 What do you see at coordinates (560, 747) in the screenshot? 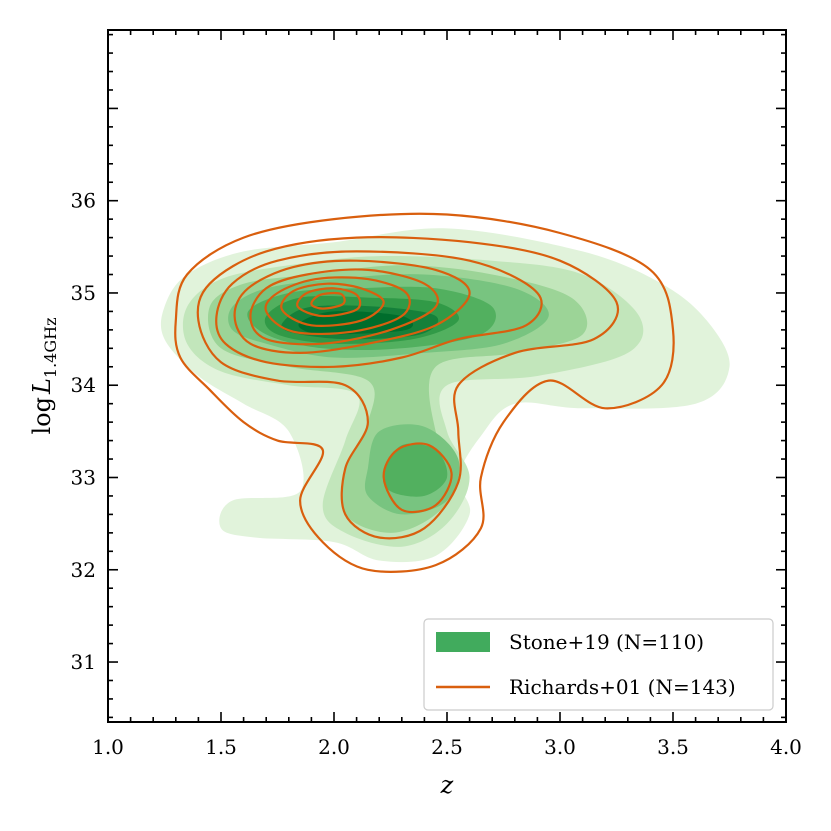
I see `x-tick-label: 3.0` at bounding box center [560, 747].